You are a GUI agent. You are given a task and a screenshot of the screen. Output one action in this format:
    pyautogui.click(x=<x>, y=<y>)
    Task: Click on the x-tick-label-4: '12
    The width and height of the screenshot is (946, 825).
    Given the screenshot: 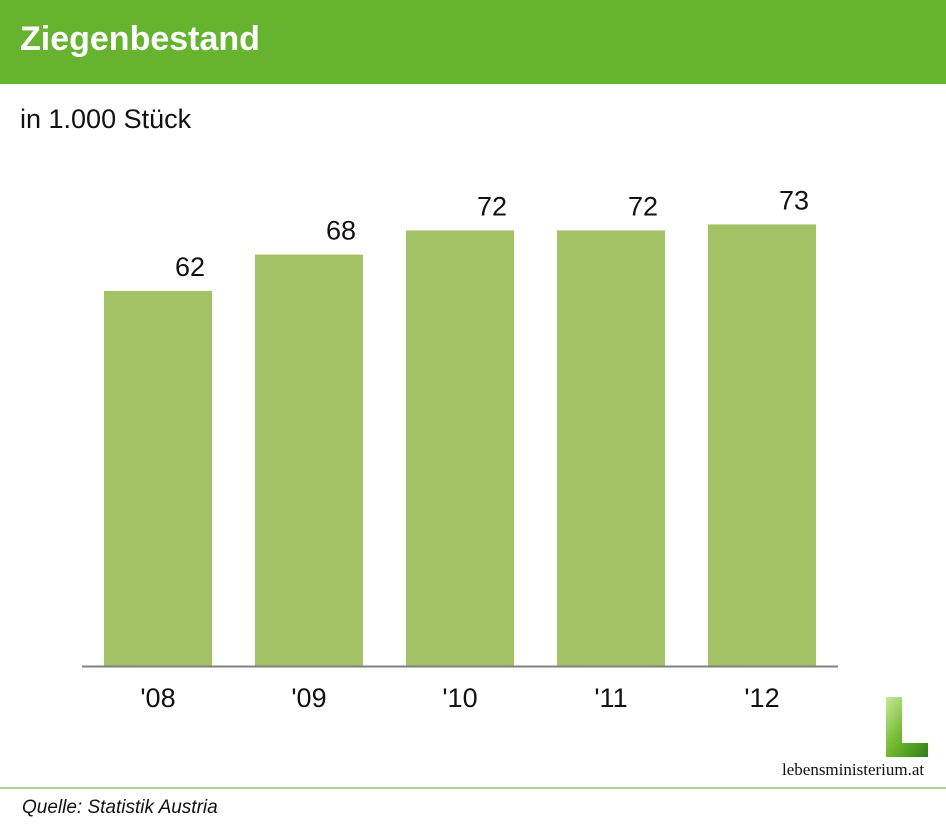 What is the action you would take?
    pyautogui.click(x=761, y=698)
    